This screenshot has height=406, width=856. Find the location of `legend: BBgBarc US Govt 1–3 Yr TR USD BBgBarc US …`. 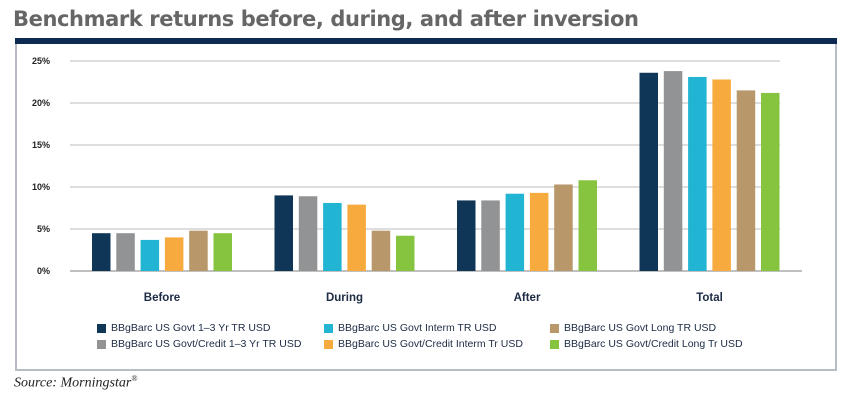

legend: BBgBarc US Govt 1–3 Yr TR USD BBgBarc US … is located at coordinates (438, 336).